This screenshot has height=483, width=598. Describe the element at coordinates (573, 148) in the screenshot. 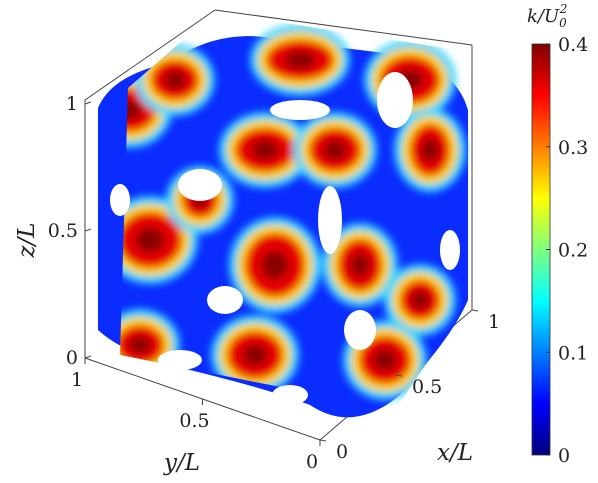

I see `colorbar-tick-label: 0.3` at that location.